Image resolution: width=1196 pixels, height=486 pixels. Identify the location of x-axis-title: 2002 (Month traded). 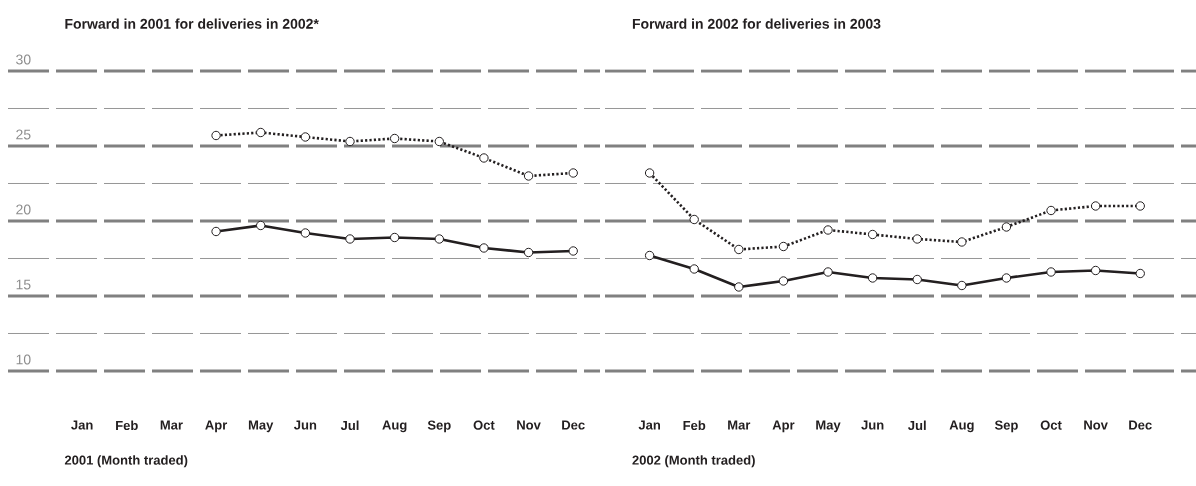
(693, 461).